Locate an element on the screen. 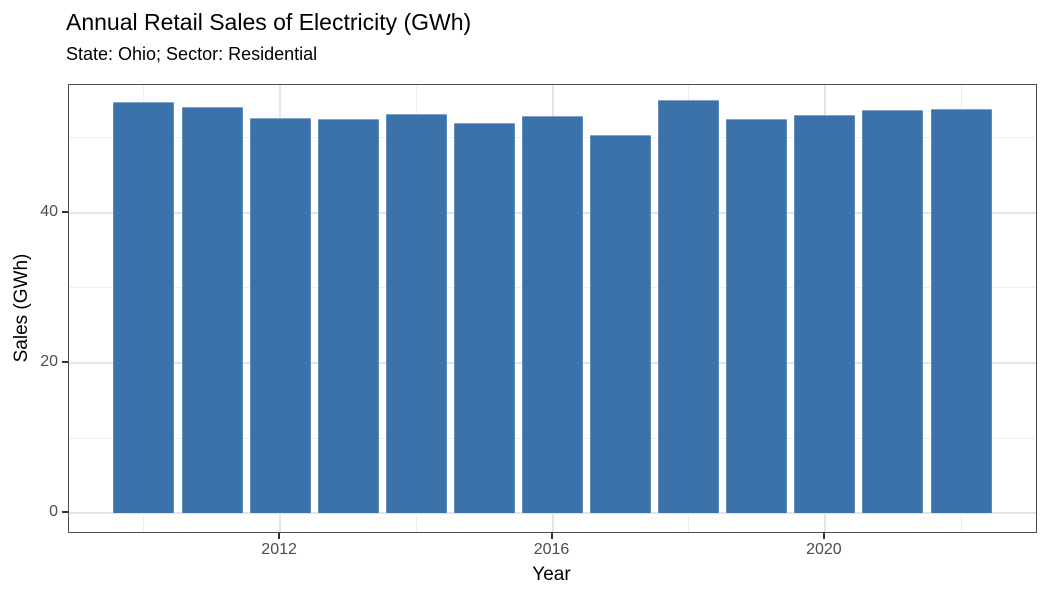 This screenshot has height=600, width=1050. bar-2010 is located at coordinates (143, 307).